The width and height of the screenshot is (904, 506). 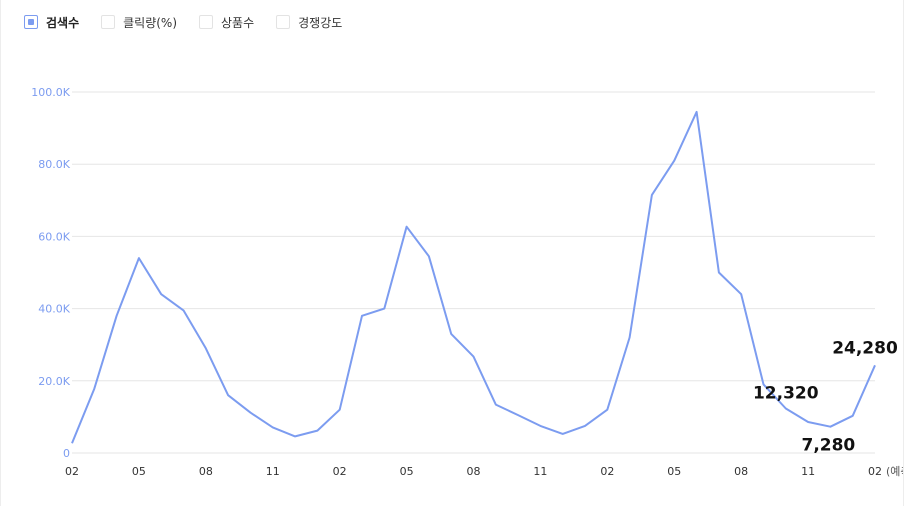 I want to click on data-label: 12,320, so click(x=786, y=394).